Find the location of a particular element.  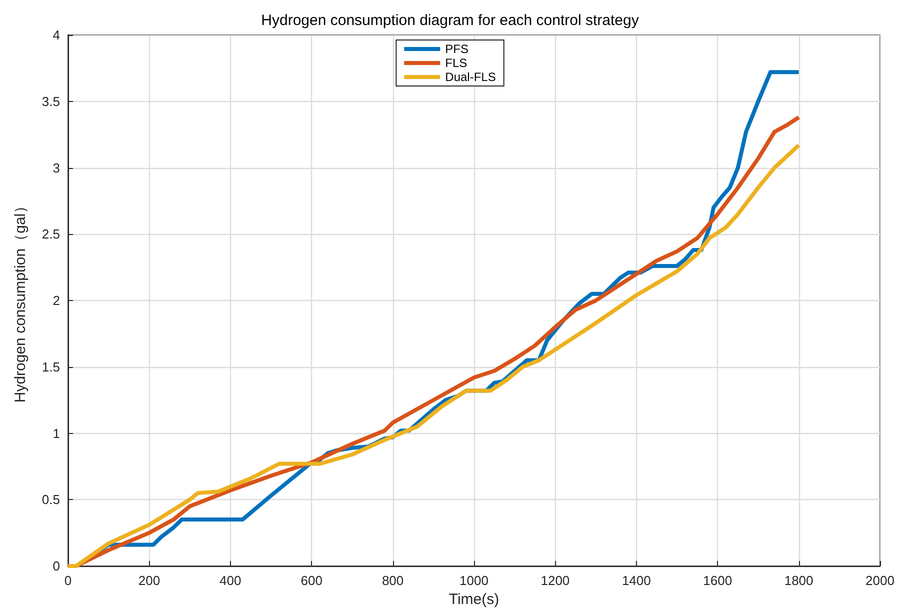

chart-title: Hydrogen consumption diagram for each control strategy is located at coordinates (450, 20).